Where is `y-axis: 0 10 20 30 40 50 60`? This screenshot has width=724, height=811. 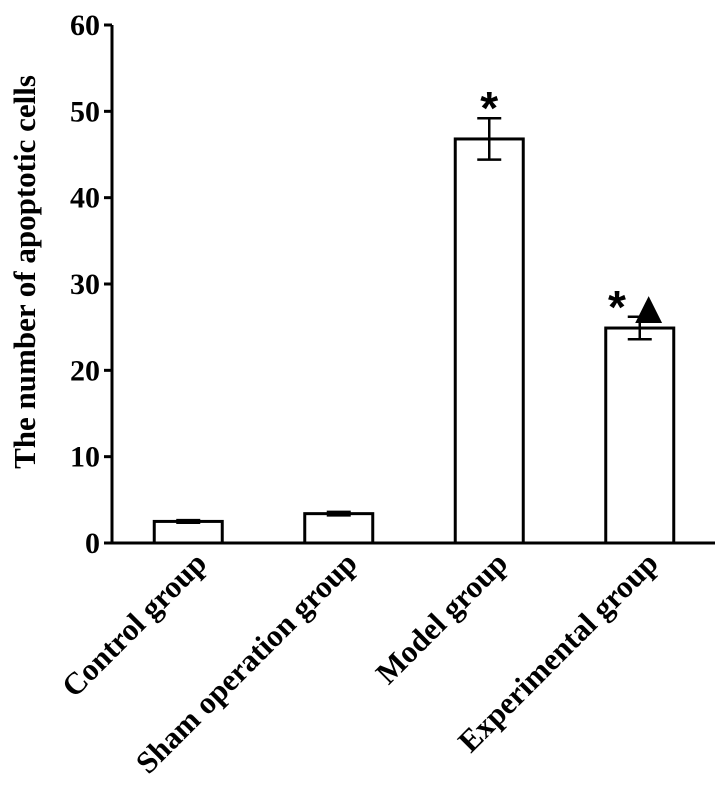
y-axis: 0 10 20 30 40 50 60 is located at coordinates (92, 284).